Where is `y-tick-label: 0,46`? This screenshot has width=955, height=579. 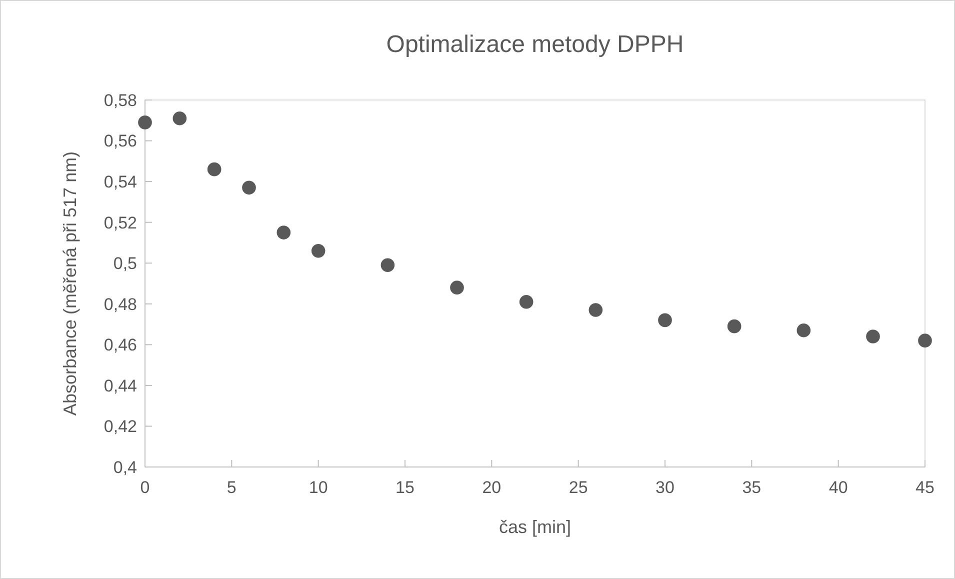 y-tick-label: 0,46 is located at coordinates (120, 345).